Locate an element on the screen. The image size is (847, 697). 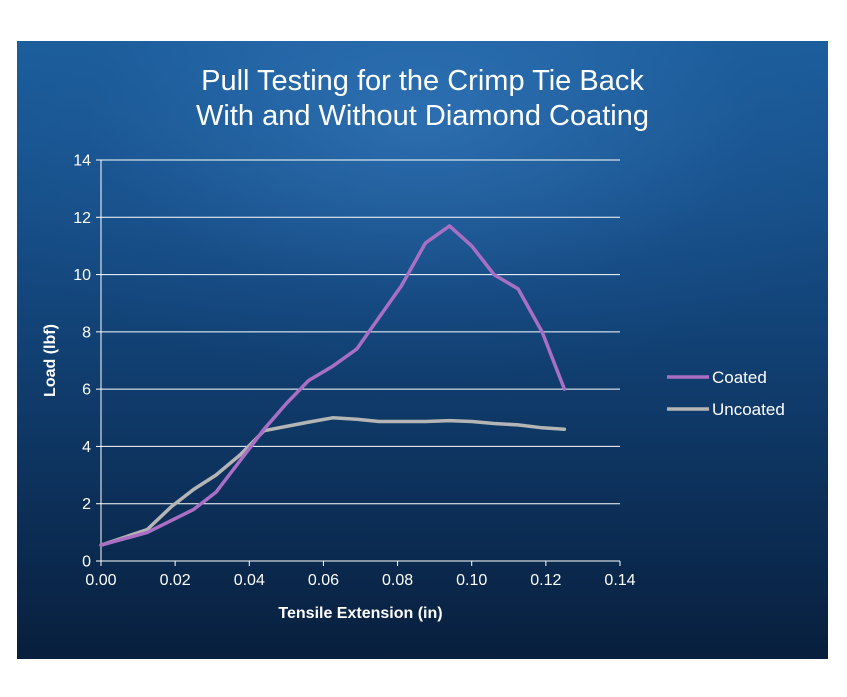
x-tick-label: 0.00 is located at coordinates (100, 580).